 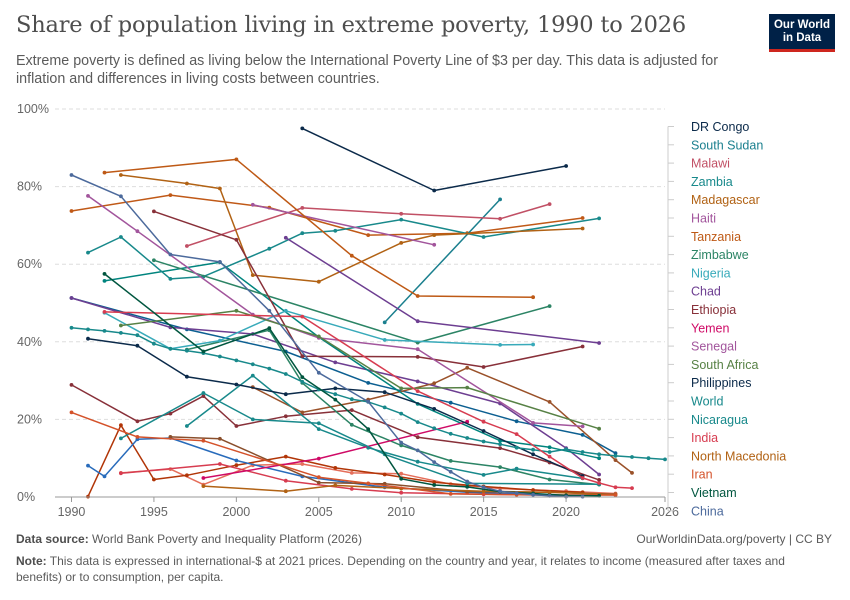 I want to click on series-zambia-line, so click(x=343, y=248).